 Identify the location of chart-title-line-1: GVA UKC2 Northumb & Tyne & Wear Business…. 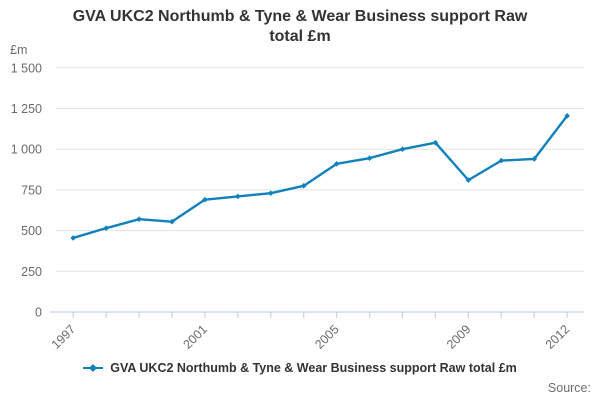
(300, 16).